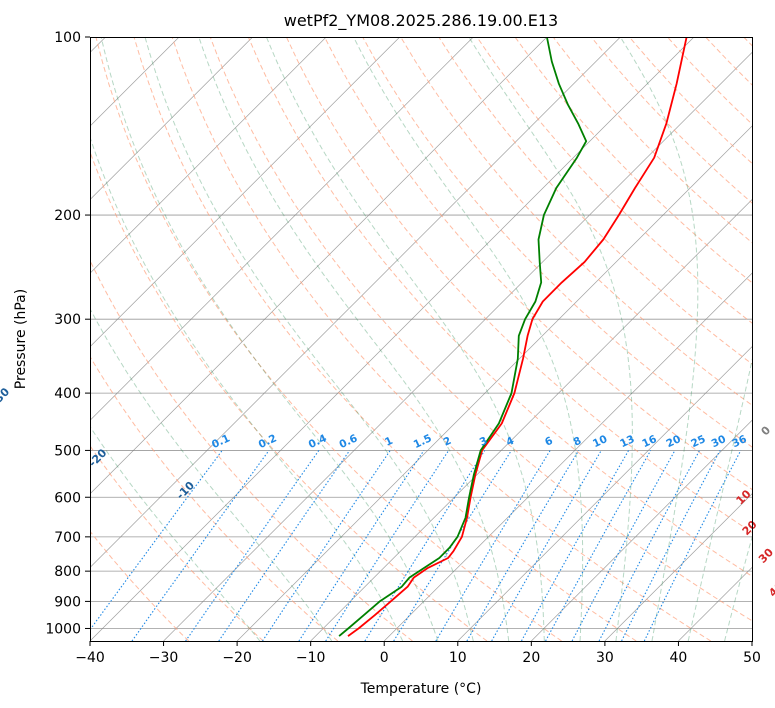  I want to click on x-axis-label: Temperature (°C), so click(421, 689).